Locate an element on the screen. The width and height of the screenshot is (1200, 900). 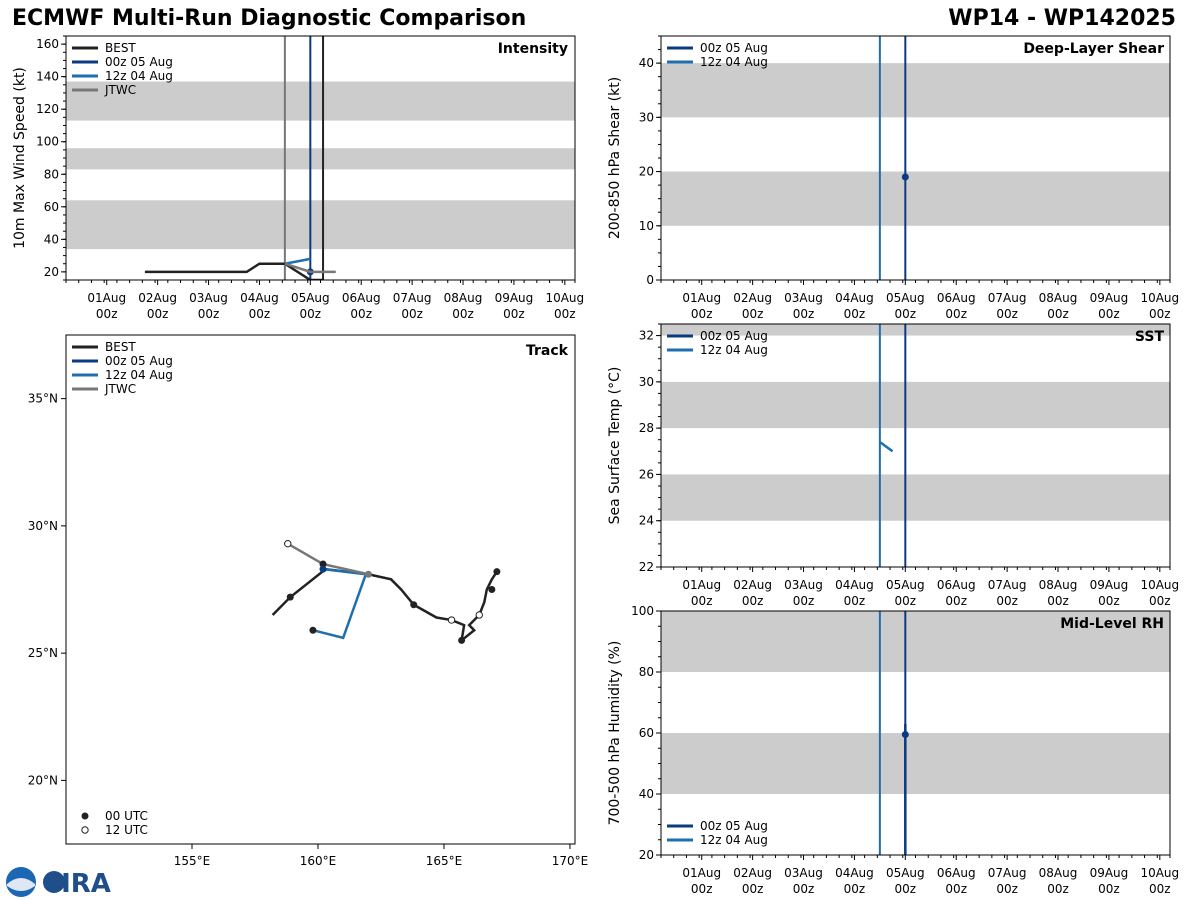
y-tick-label: 80 is located at coordinates (646, 672).